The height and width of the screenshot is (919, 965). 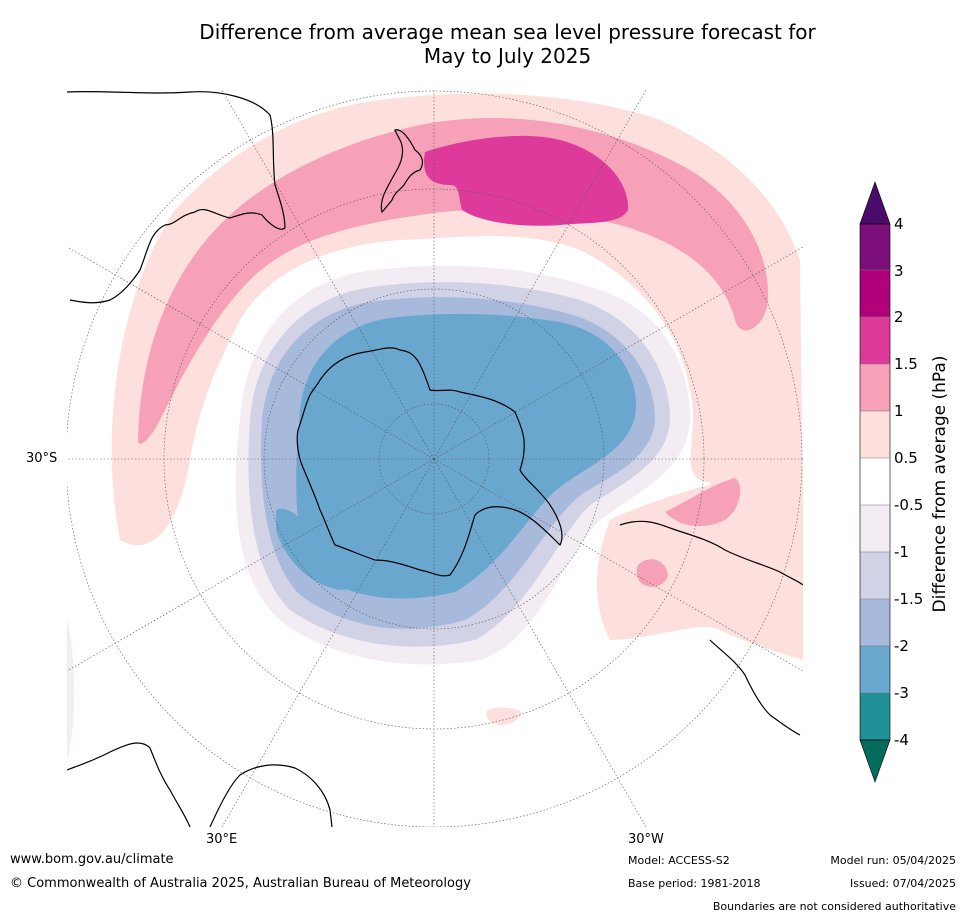 I want to click on new-zealand-coastline, so click(x=402, y=171).